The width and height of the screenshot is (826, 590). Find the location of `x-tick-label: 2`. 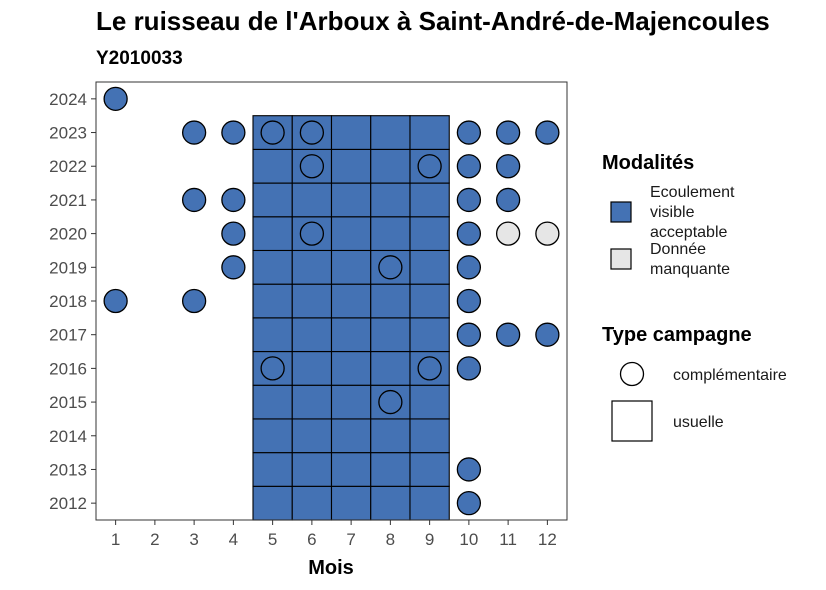

x-tick-label: 2 is located at coordinates (154, 539).